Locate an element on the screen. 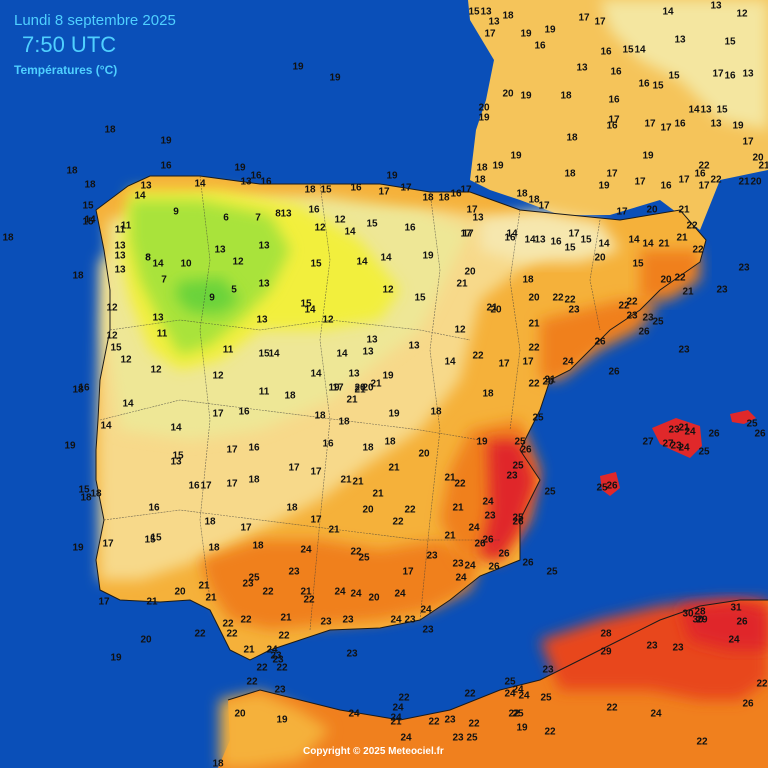  station-value: 9 is located at coordinates (212, 298).